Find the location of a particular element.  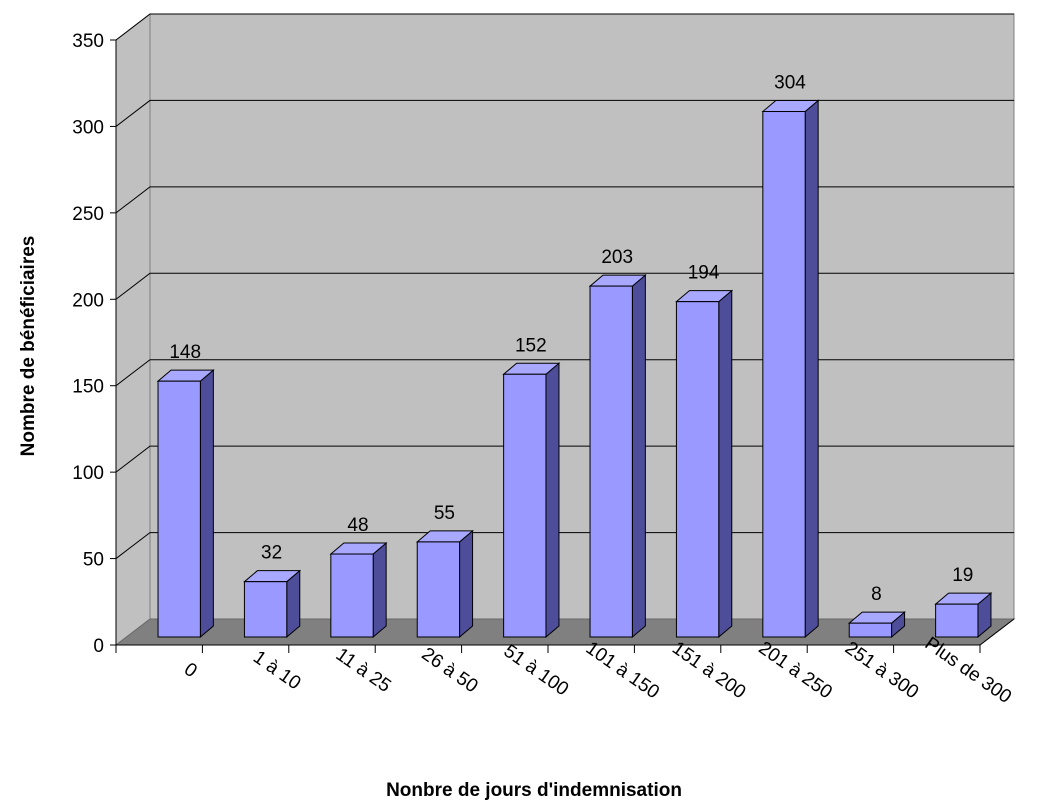

y-tick-label: 100 is located at coordinates (88, 473).